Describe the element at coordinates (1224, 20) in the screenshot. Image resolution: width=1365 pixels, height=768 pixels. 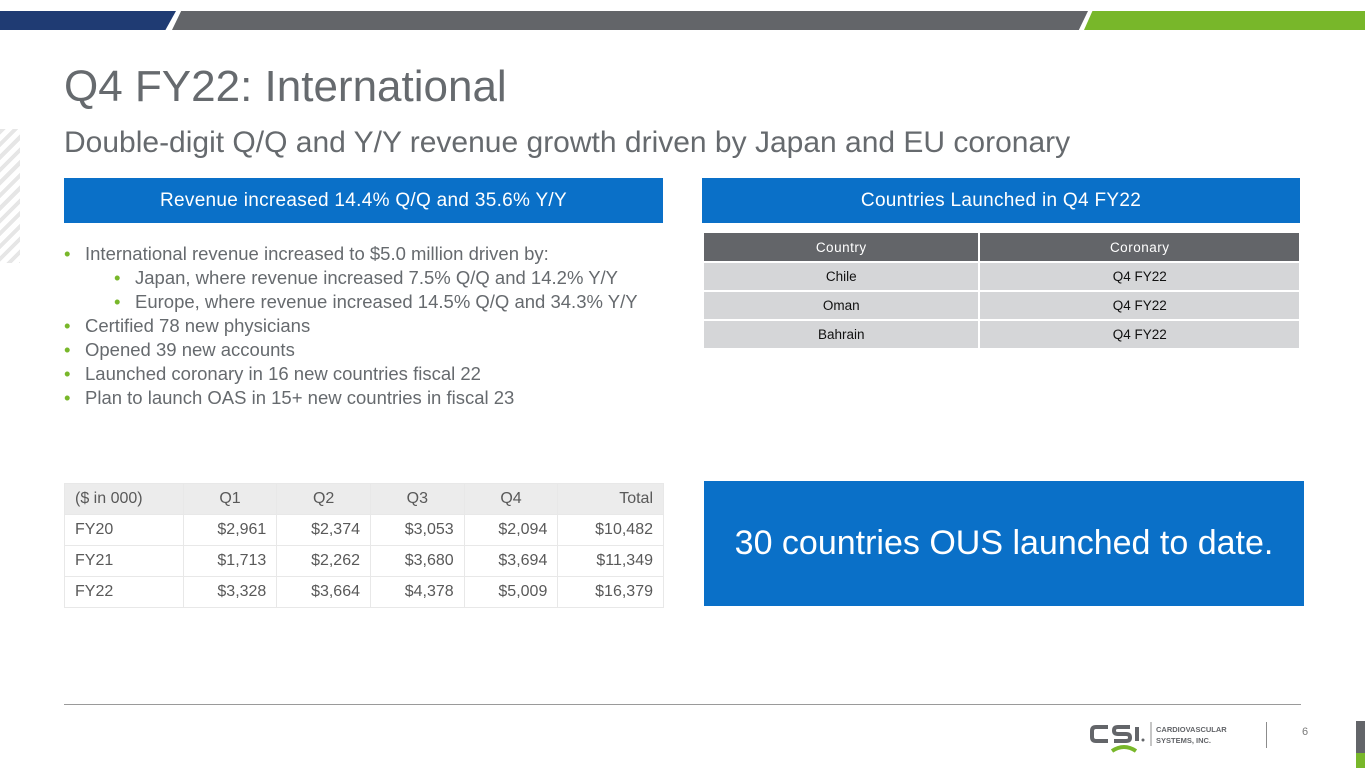
I see `top-bar-green` at that location.